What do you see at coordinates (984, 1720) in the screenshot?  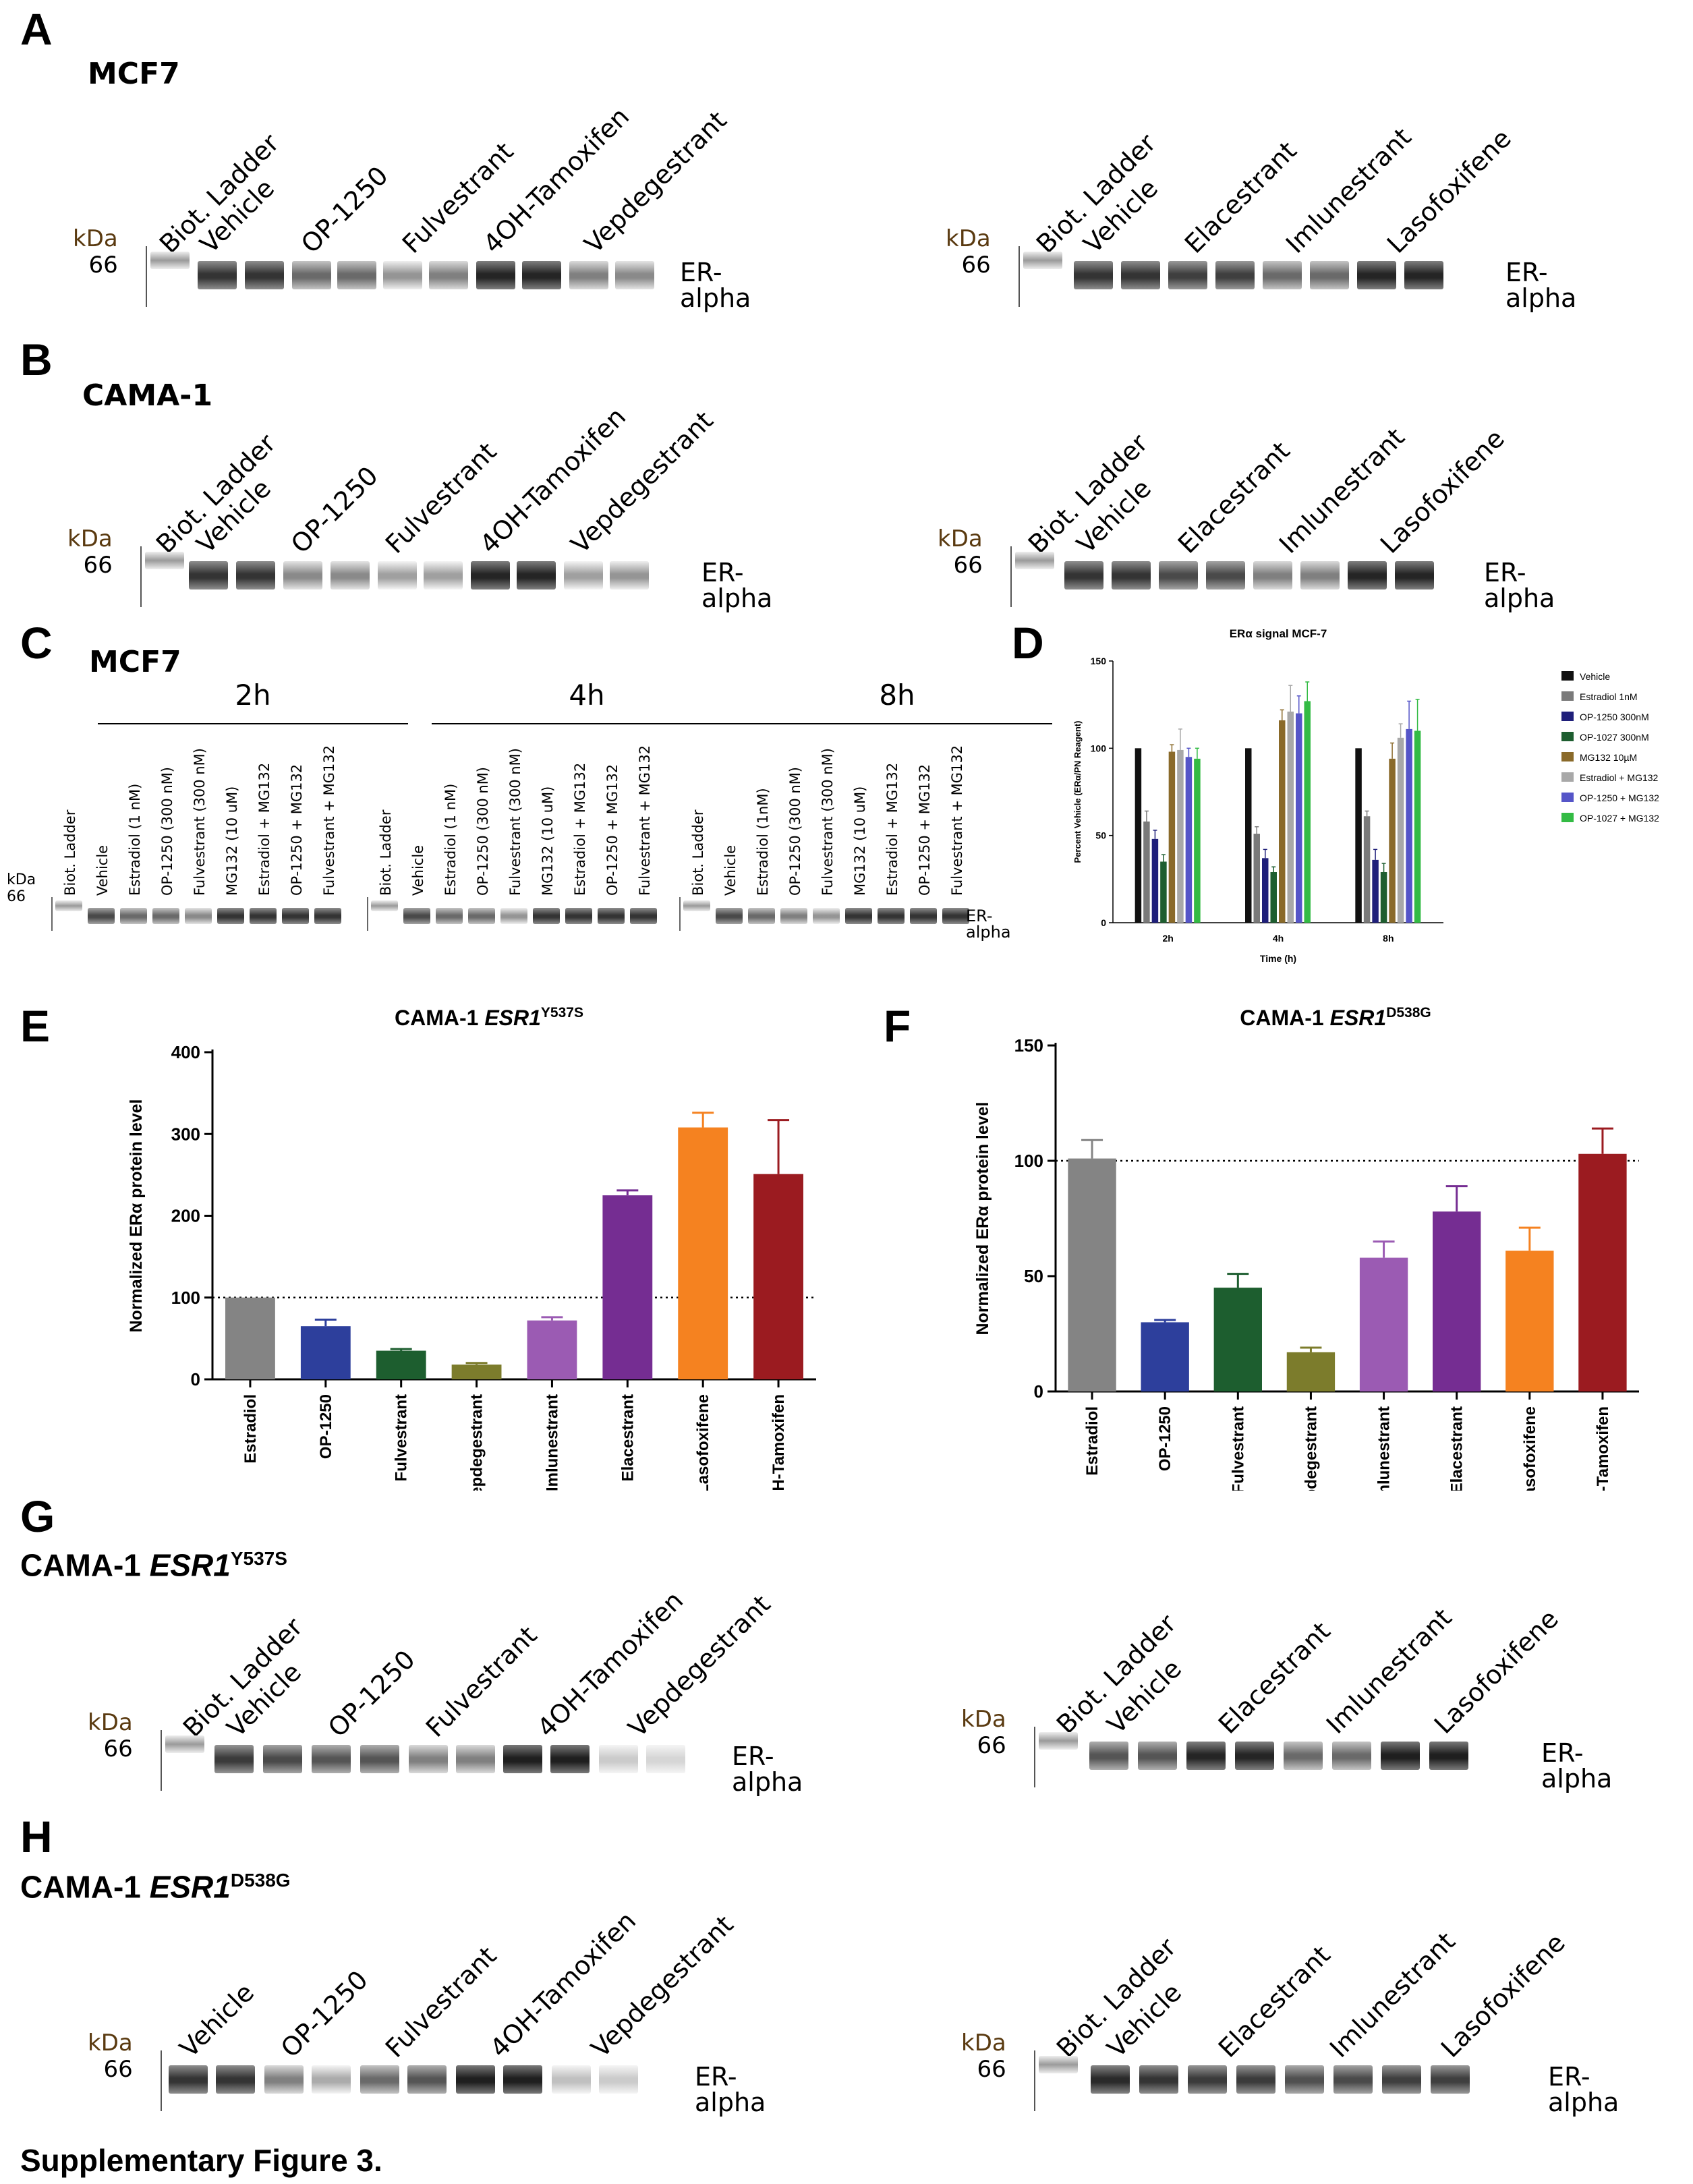 I see `panel-g-right-kda-unit: kDa` at bounding box center [984, 1720].